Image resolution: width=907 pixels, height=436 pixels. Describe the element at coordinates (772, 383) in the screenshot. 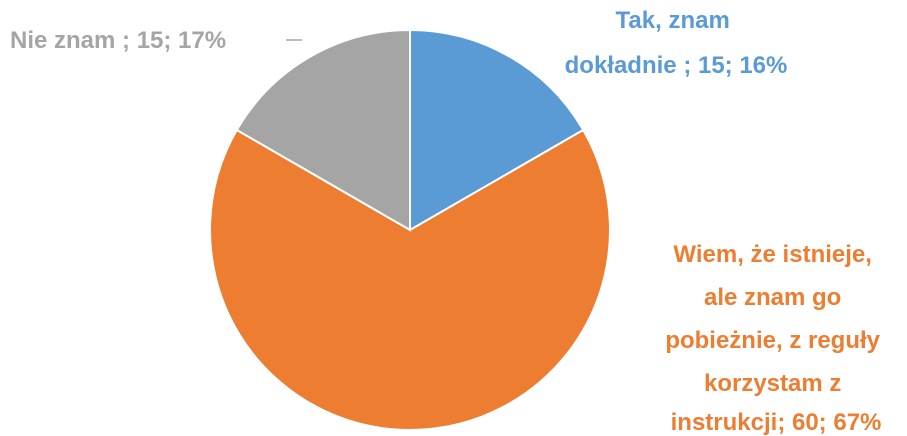

I see `data-label-slice-2-line-4: korzystam z` at that location.